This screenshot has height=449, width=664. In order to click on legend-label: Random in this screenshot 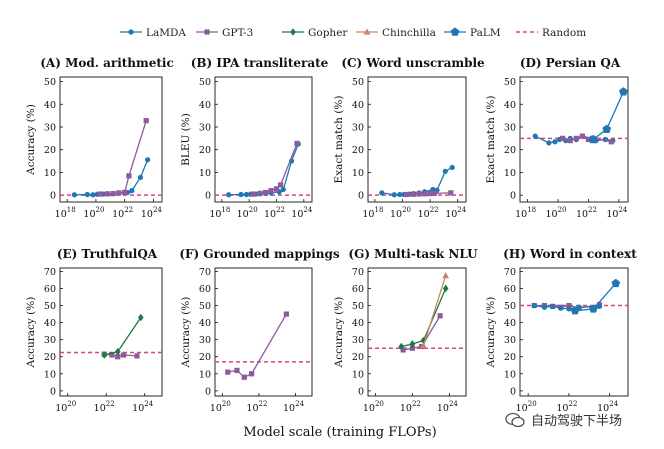, I will do `click(564, 33)`.